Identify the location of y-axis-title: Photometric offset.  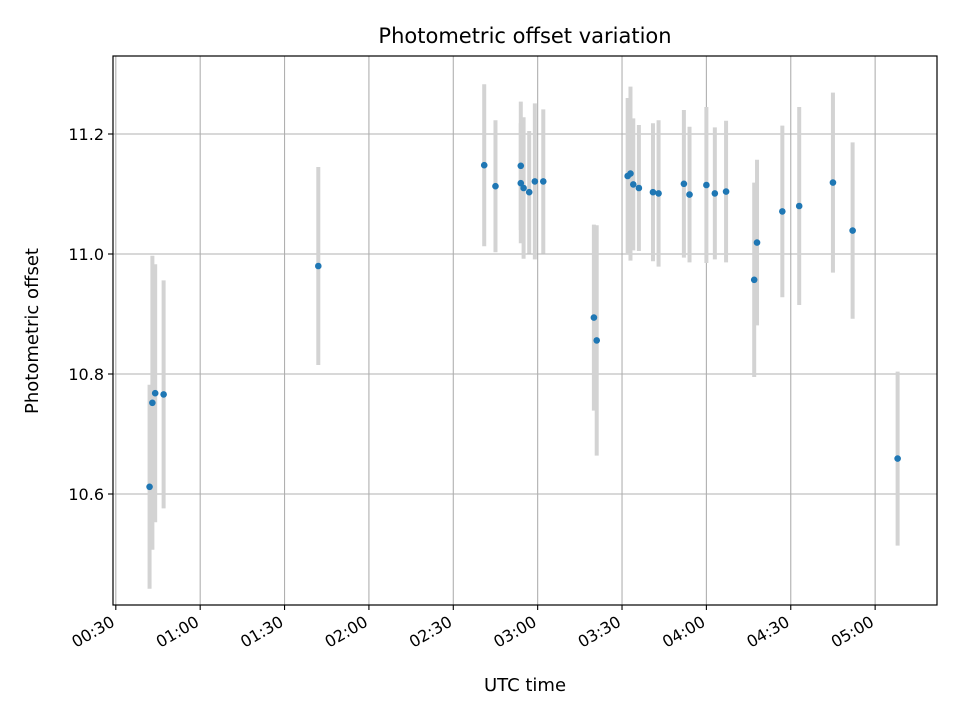
(32, 331).